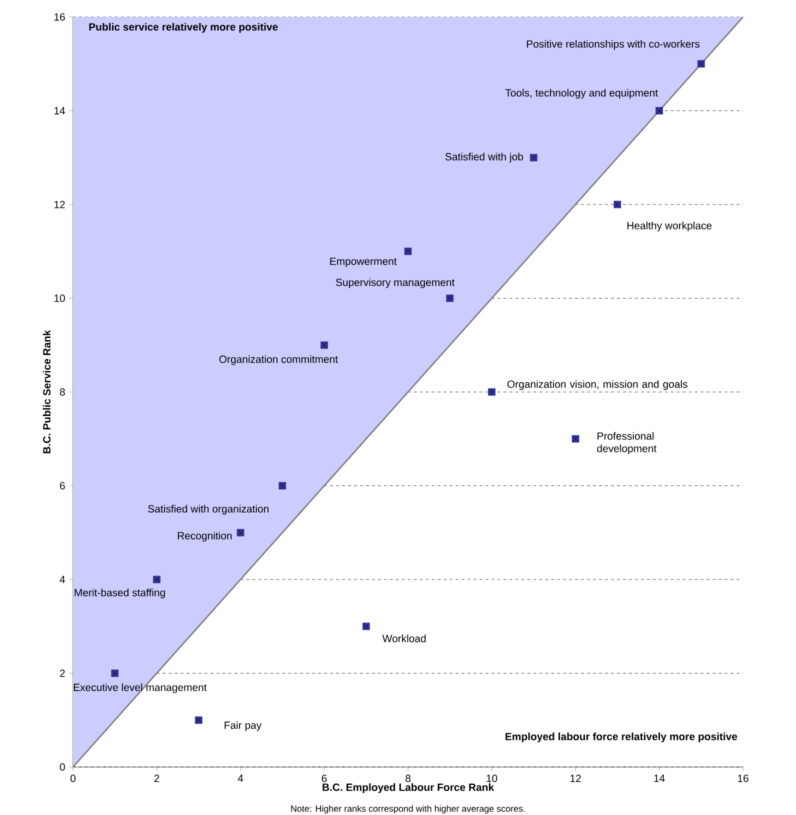 The height and width of the screenshot is (815, 796). Describe the element at coordinates (324, 778) in the screenshot. I see `x-tick-label: 6` at that location.